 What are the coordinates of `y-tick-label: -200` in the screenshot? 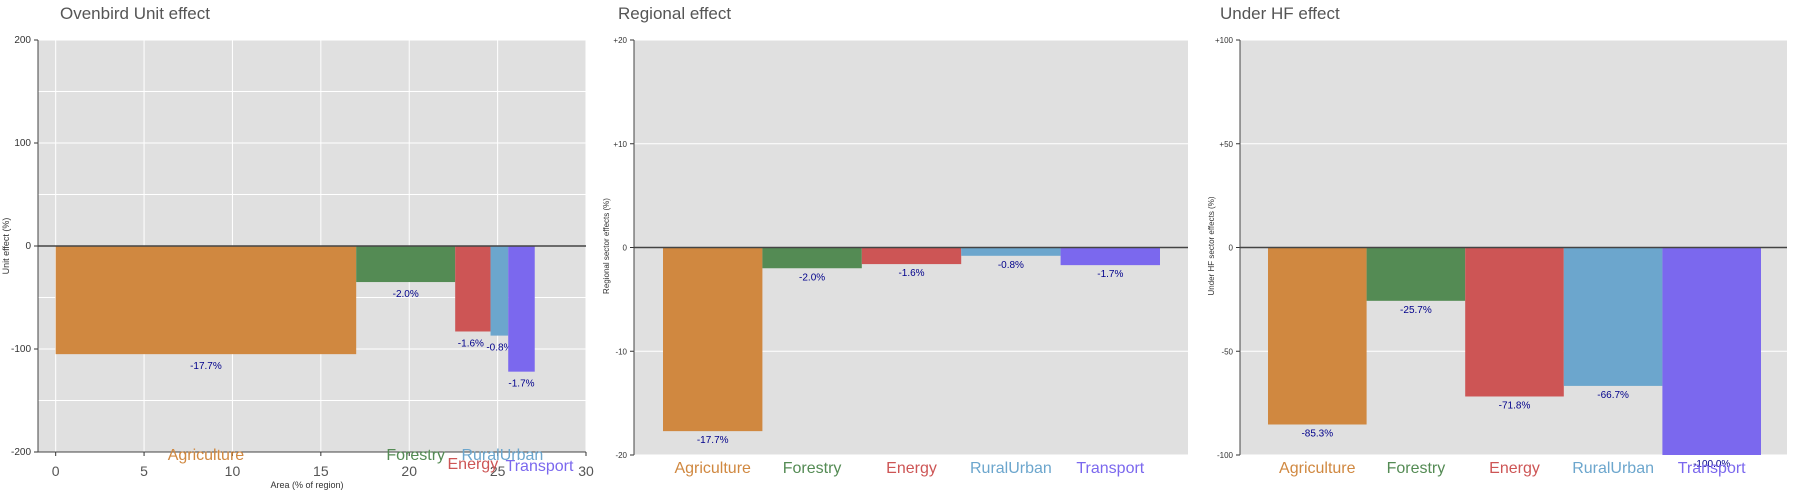 It's located at (21, 452).